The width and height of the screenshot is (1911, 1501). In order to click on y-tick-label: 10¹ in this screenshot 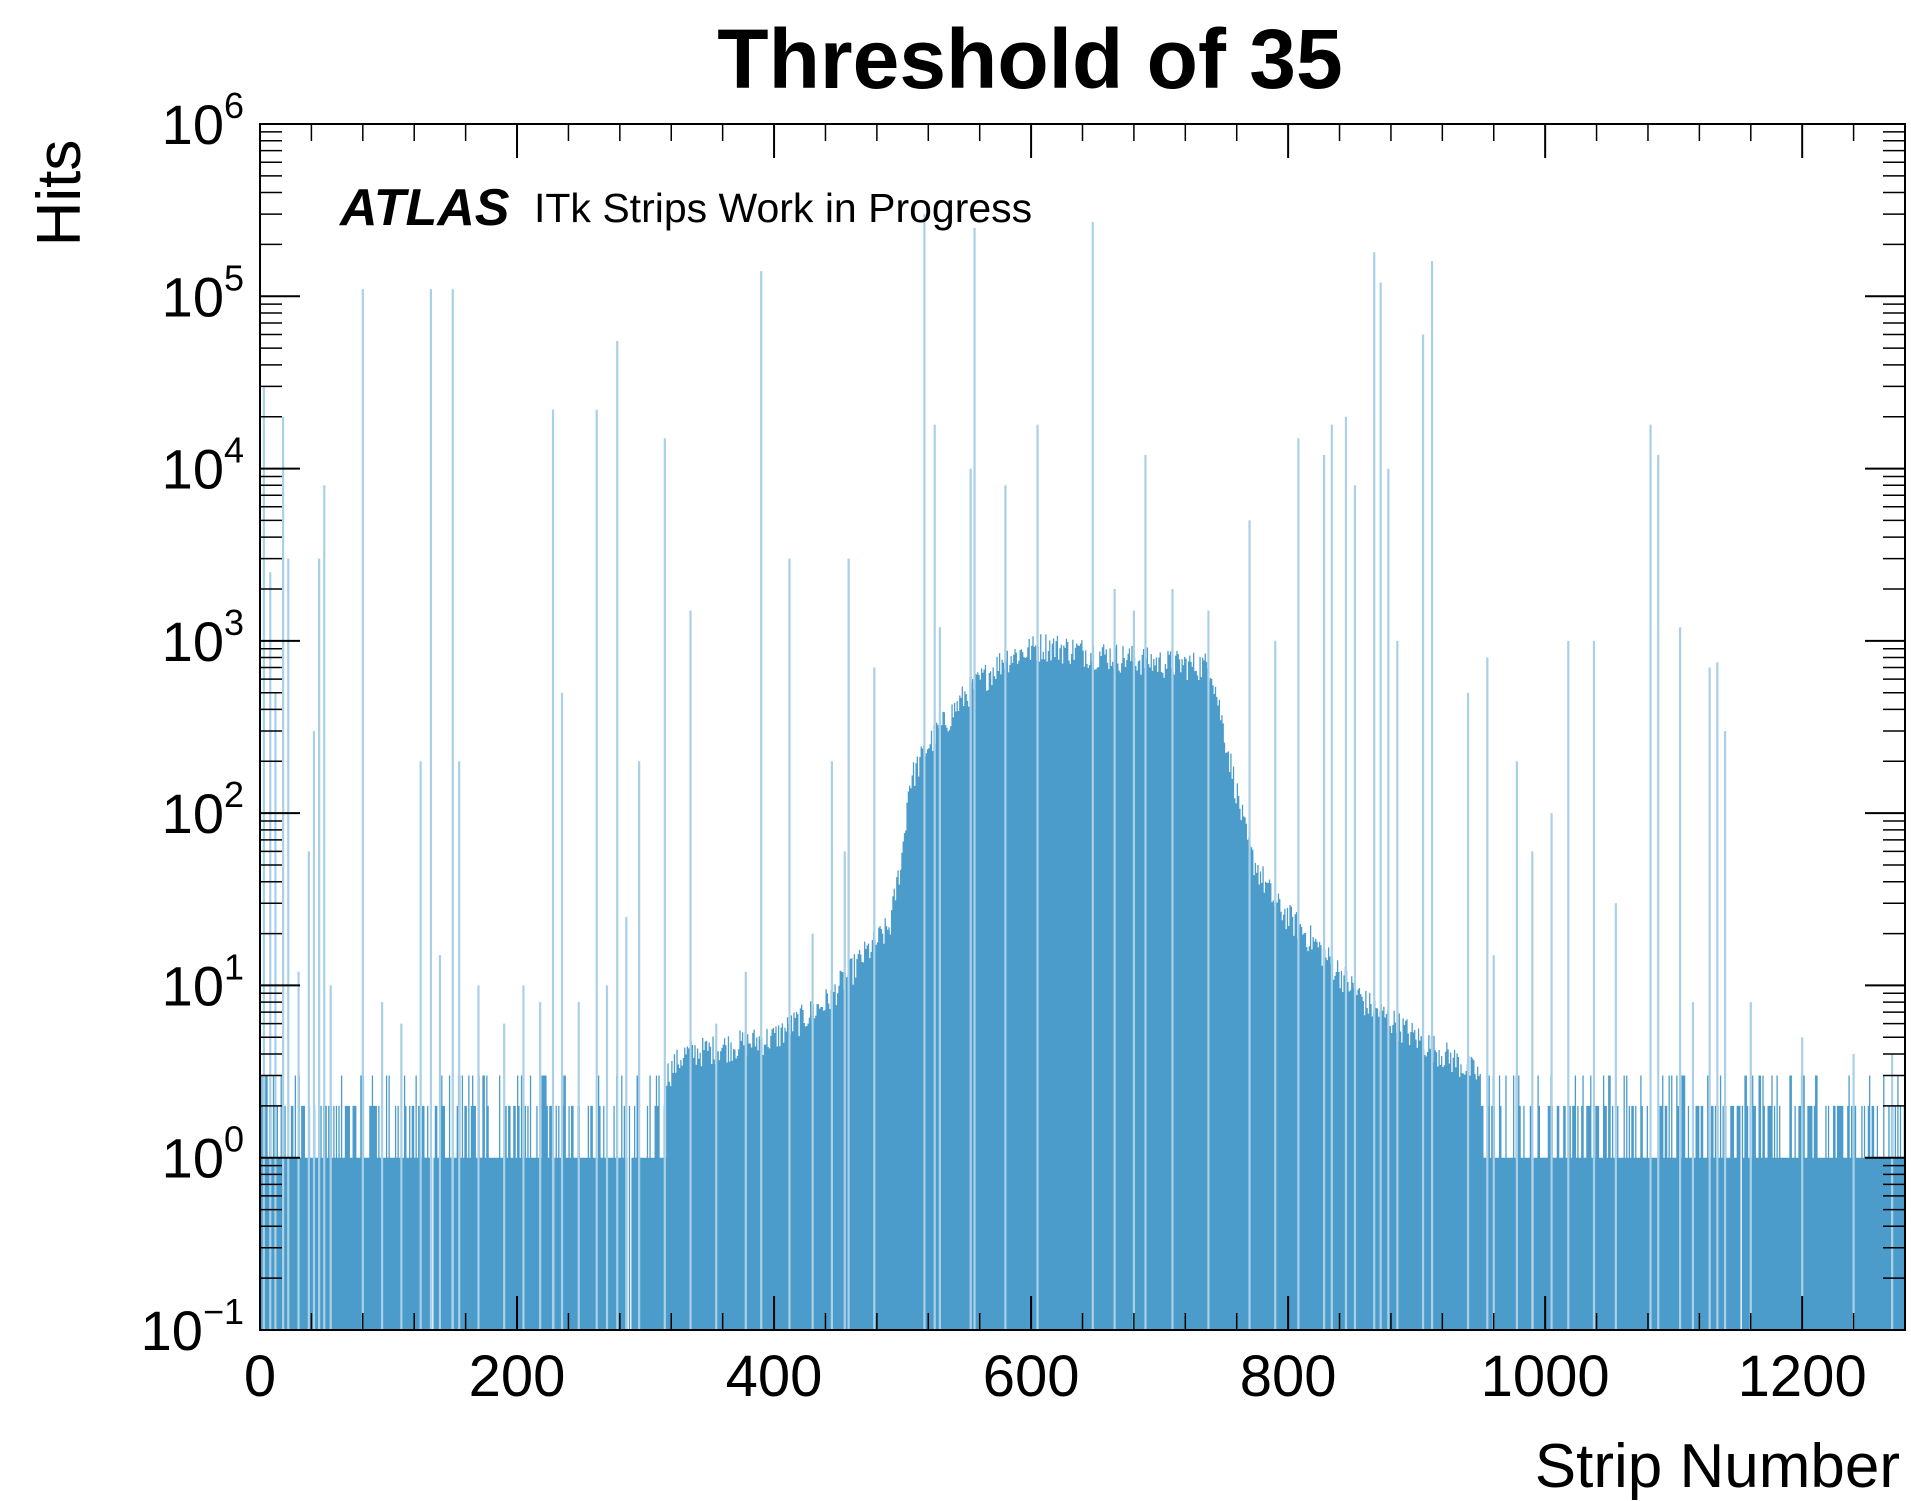, I will do `click(203, 981)`.